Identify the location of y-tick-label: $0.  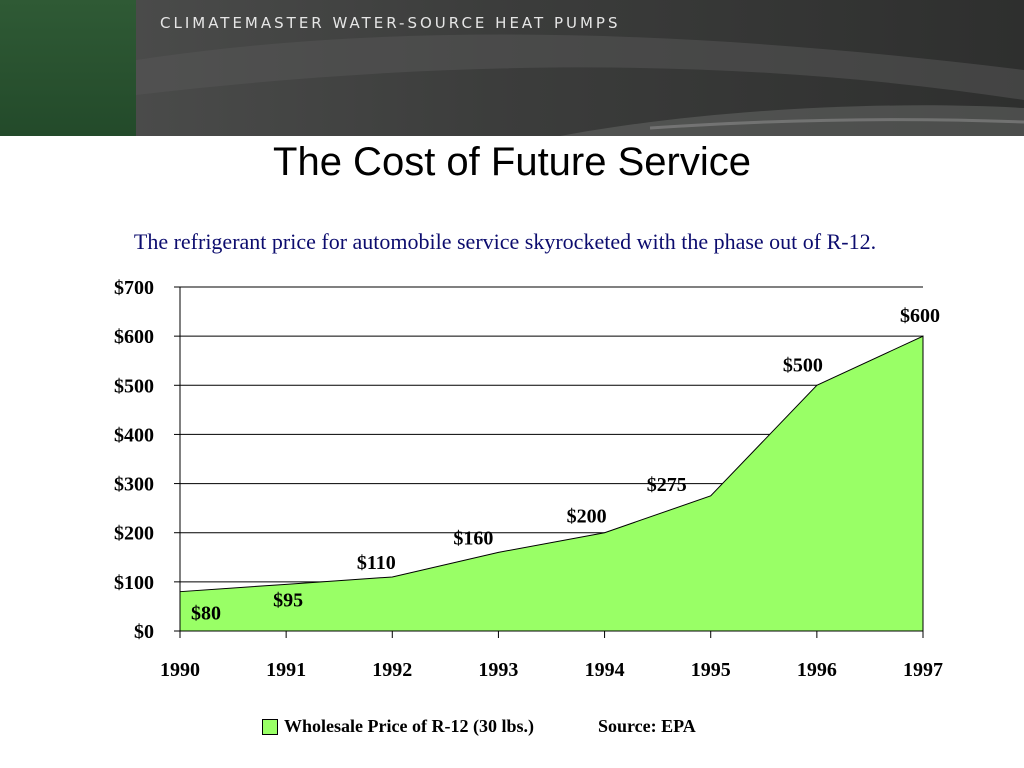
(144, 632).